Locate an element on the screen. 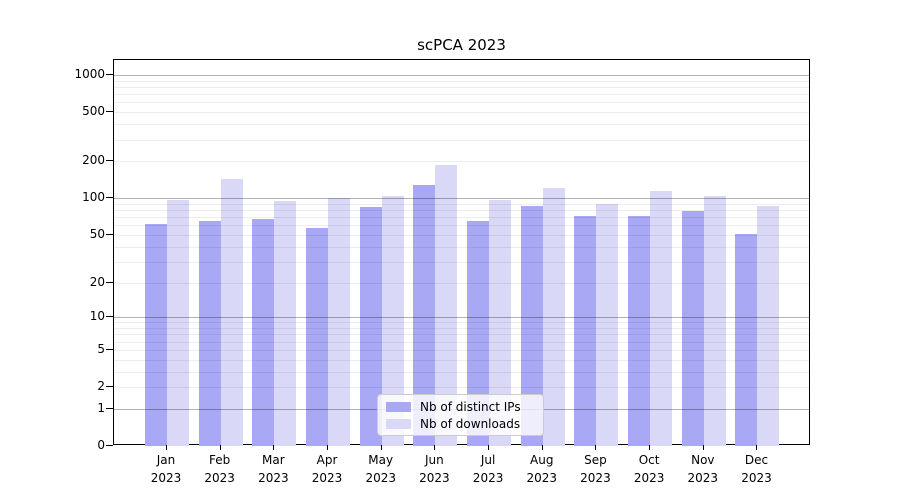 The image size is (900, 500). bar-apr-distinct-ips is located at coordinates (317, 336).